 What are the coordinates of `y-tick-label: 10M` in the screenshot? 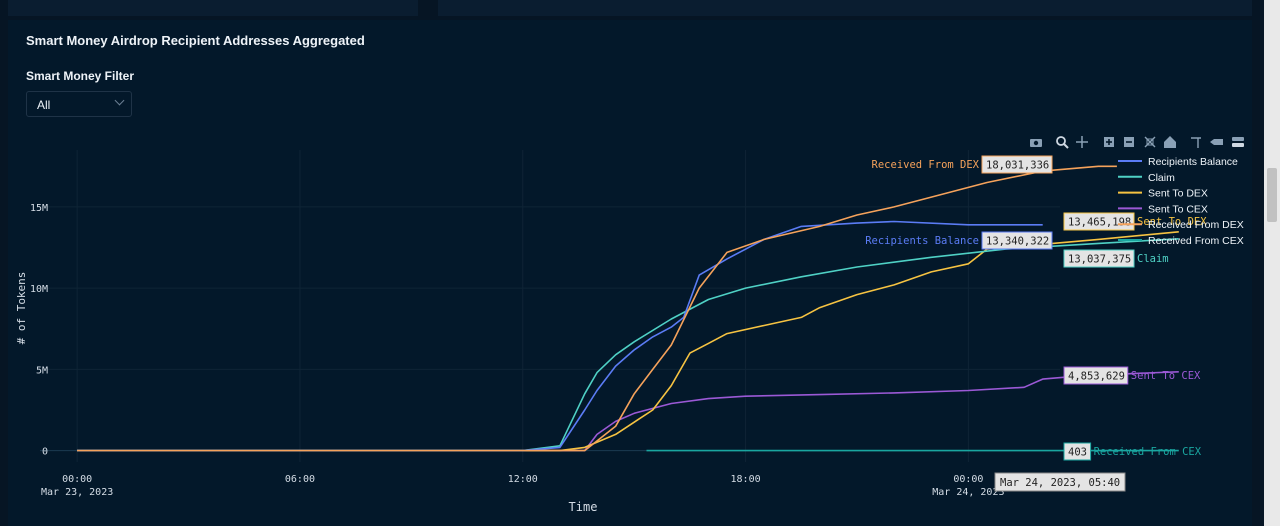 It's located at (39, 289).